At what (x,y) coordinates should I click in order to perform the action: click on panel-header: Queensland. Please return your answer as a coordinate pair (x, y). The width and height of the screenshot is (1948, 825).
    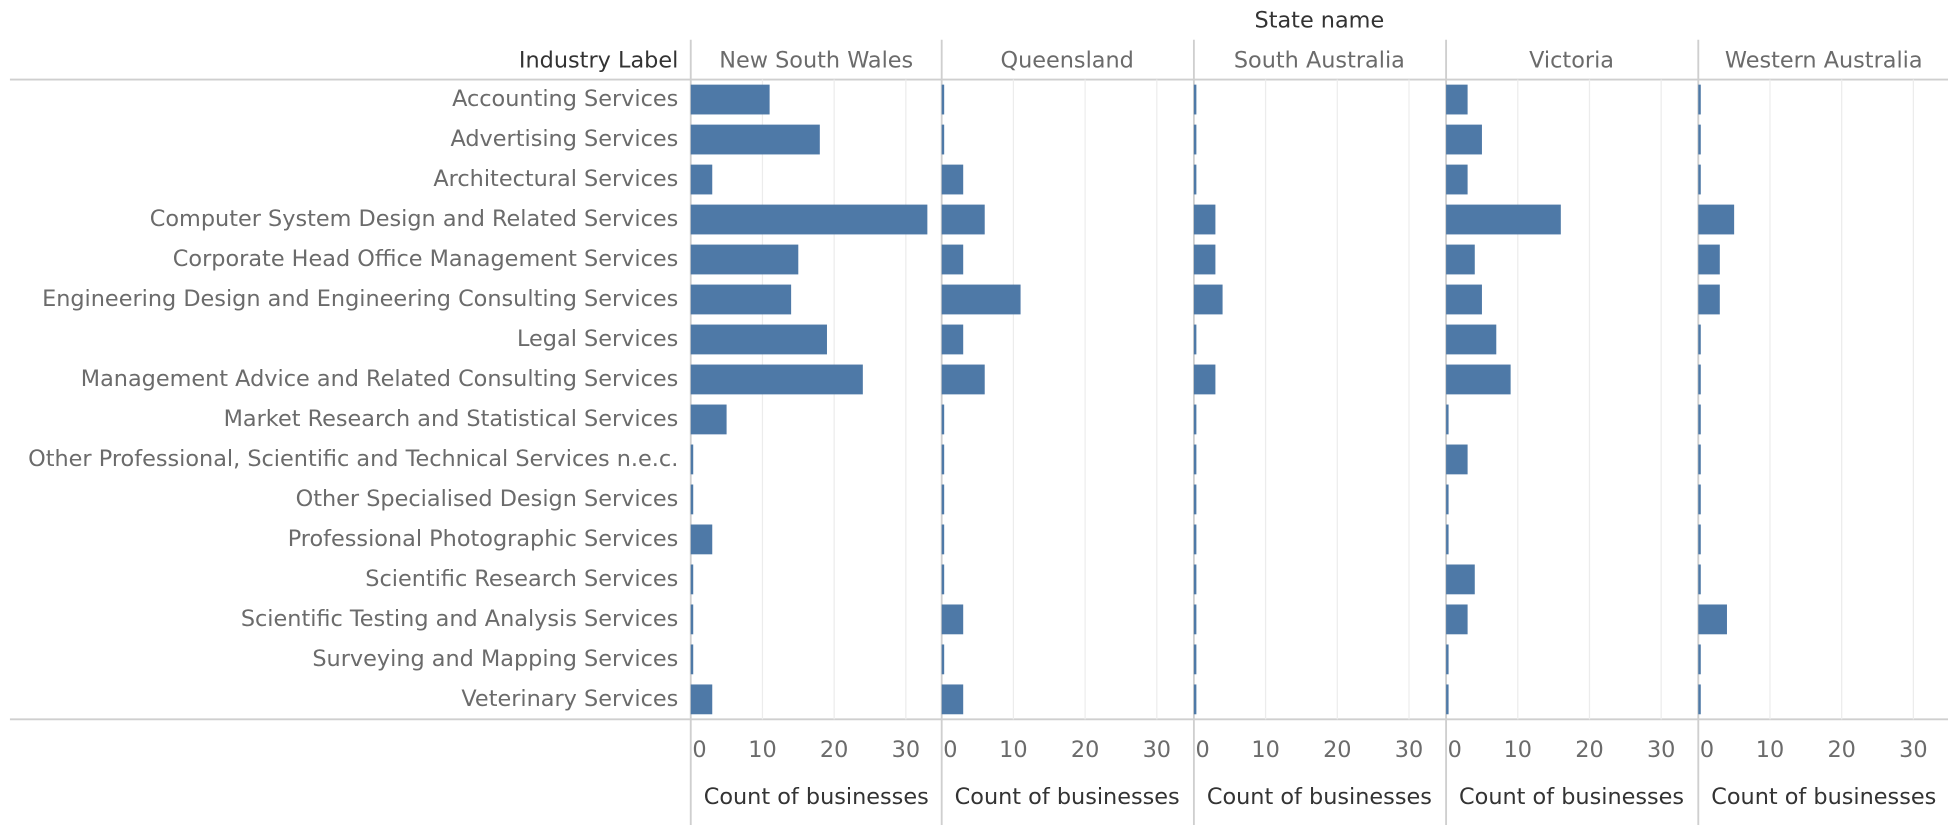
    Looking at the image, I should click on (1066, 60).